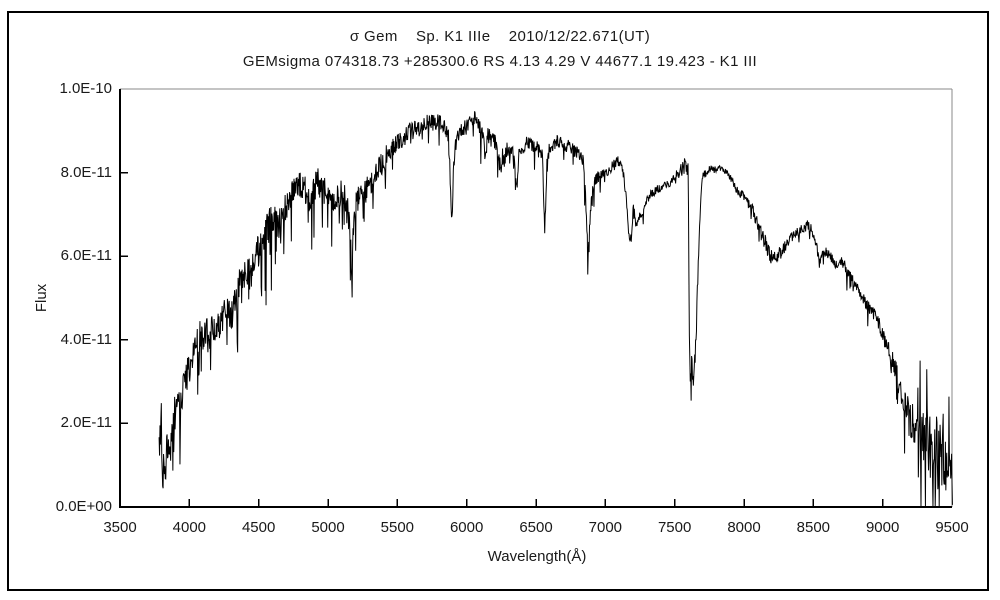 The height and width of the screenshot is (600, 1000). I want to click on x-tick-label: 8500, so click(813, 527).